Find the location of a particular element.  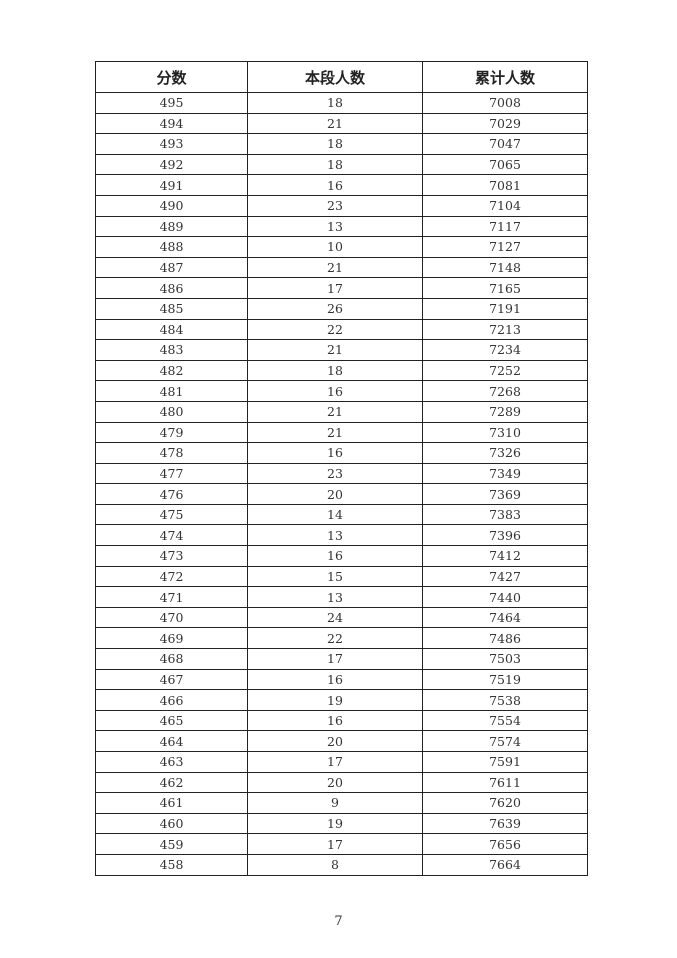

table-row: 485 26 7191 is located at coordinates (341, 308).